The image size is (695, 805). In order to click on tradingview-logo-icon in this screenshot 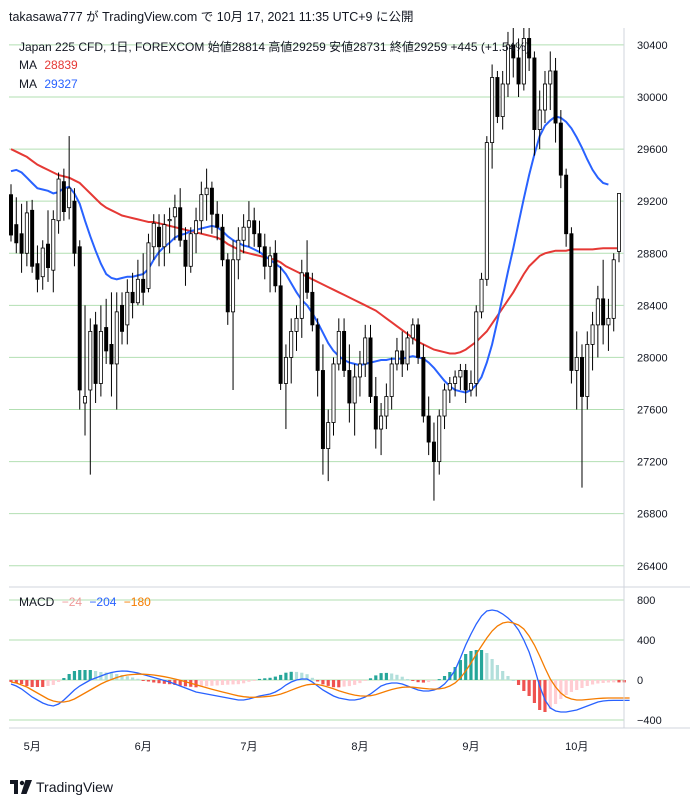, I will do `click(21, 787)`.